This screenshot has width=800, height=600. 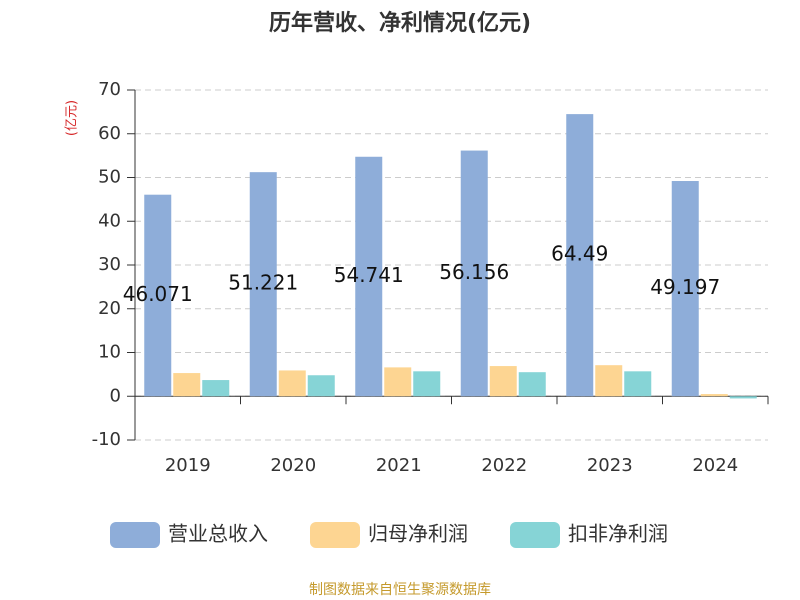 What do you see at coordinates (418, 534) in the screenshot?
I see `legend-label: 归母净利润` at bounding box center [418, 534].